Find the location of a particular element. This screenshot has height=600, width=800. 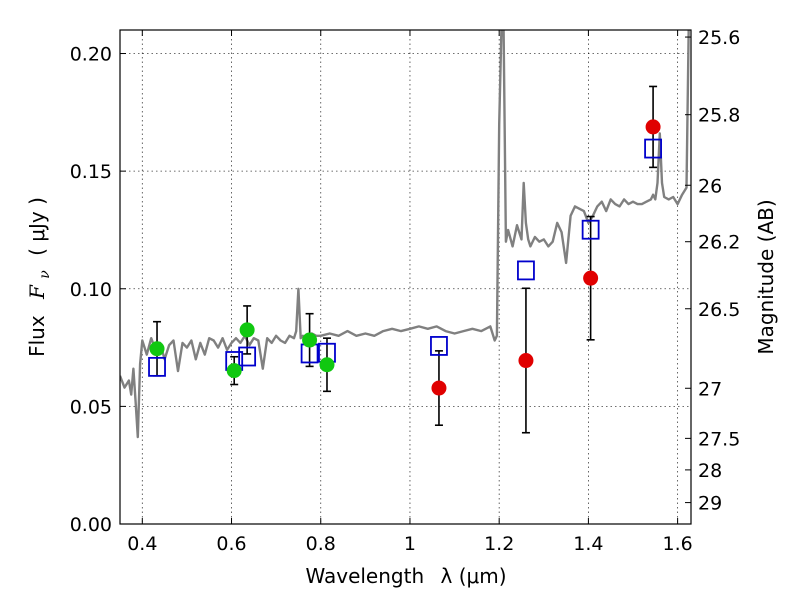

y-axis-label-subscript: ν is located at coordinates (45, 274).